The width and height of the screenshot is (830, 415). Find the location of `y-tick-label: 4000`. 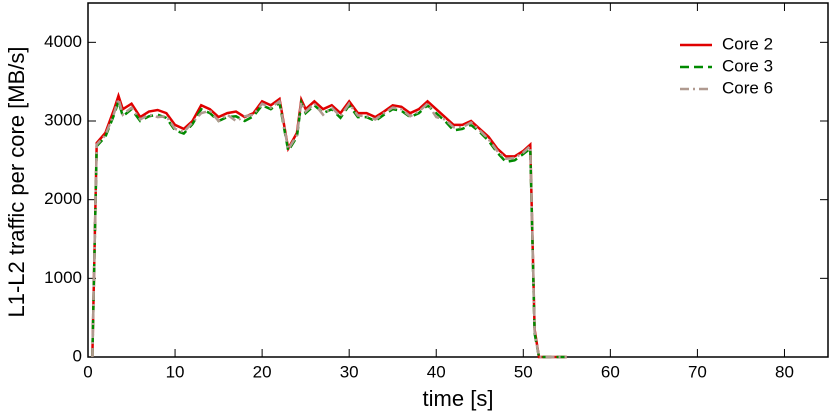

y-tick-label: 4000 is located at coordinates (63, 41).